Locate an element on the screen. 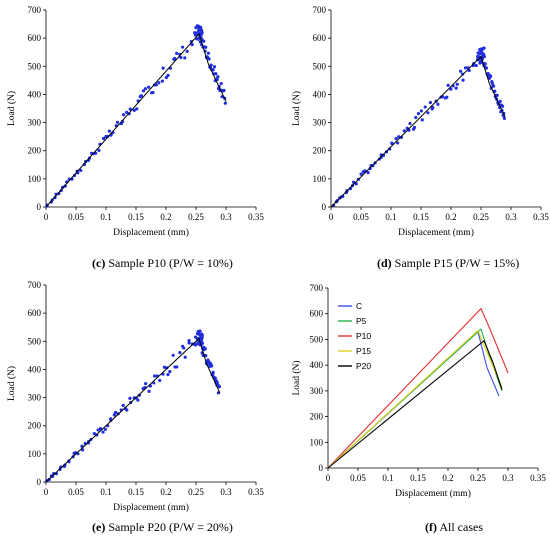  chart-d-x-tick-label: 0.2 is located at coordinates (450, 217).